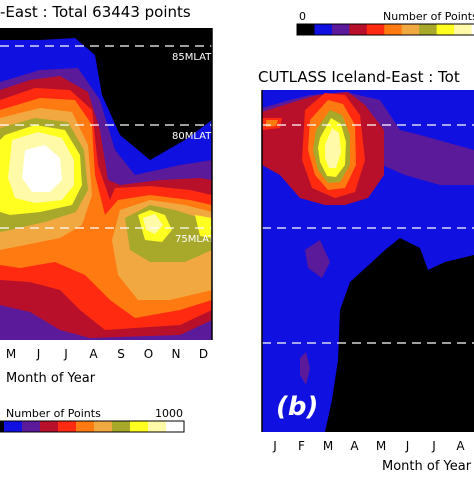 This screenshot has width=474, height=478. I want to click on panel-a-colorbar-label: Number of Points, so click(53, 413).